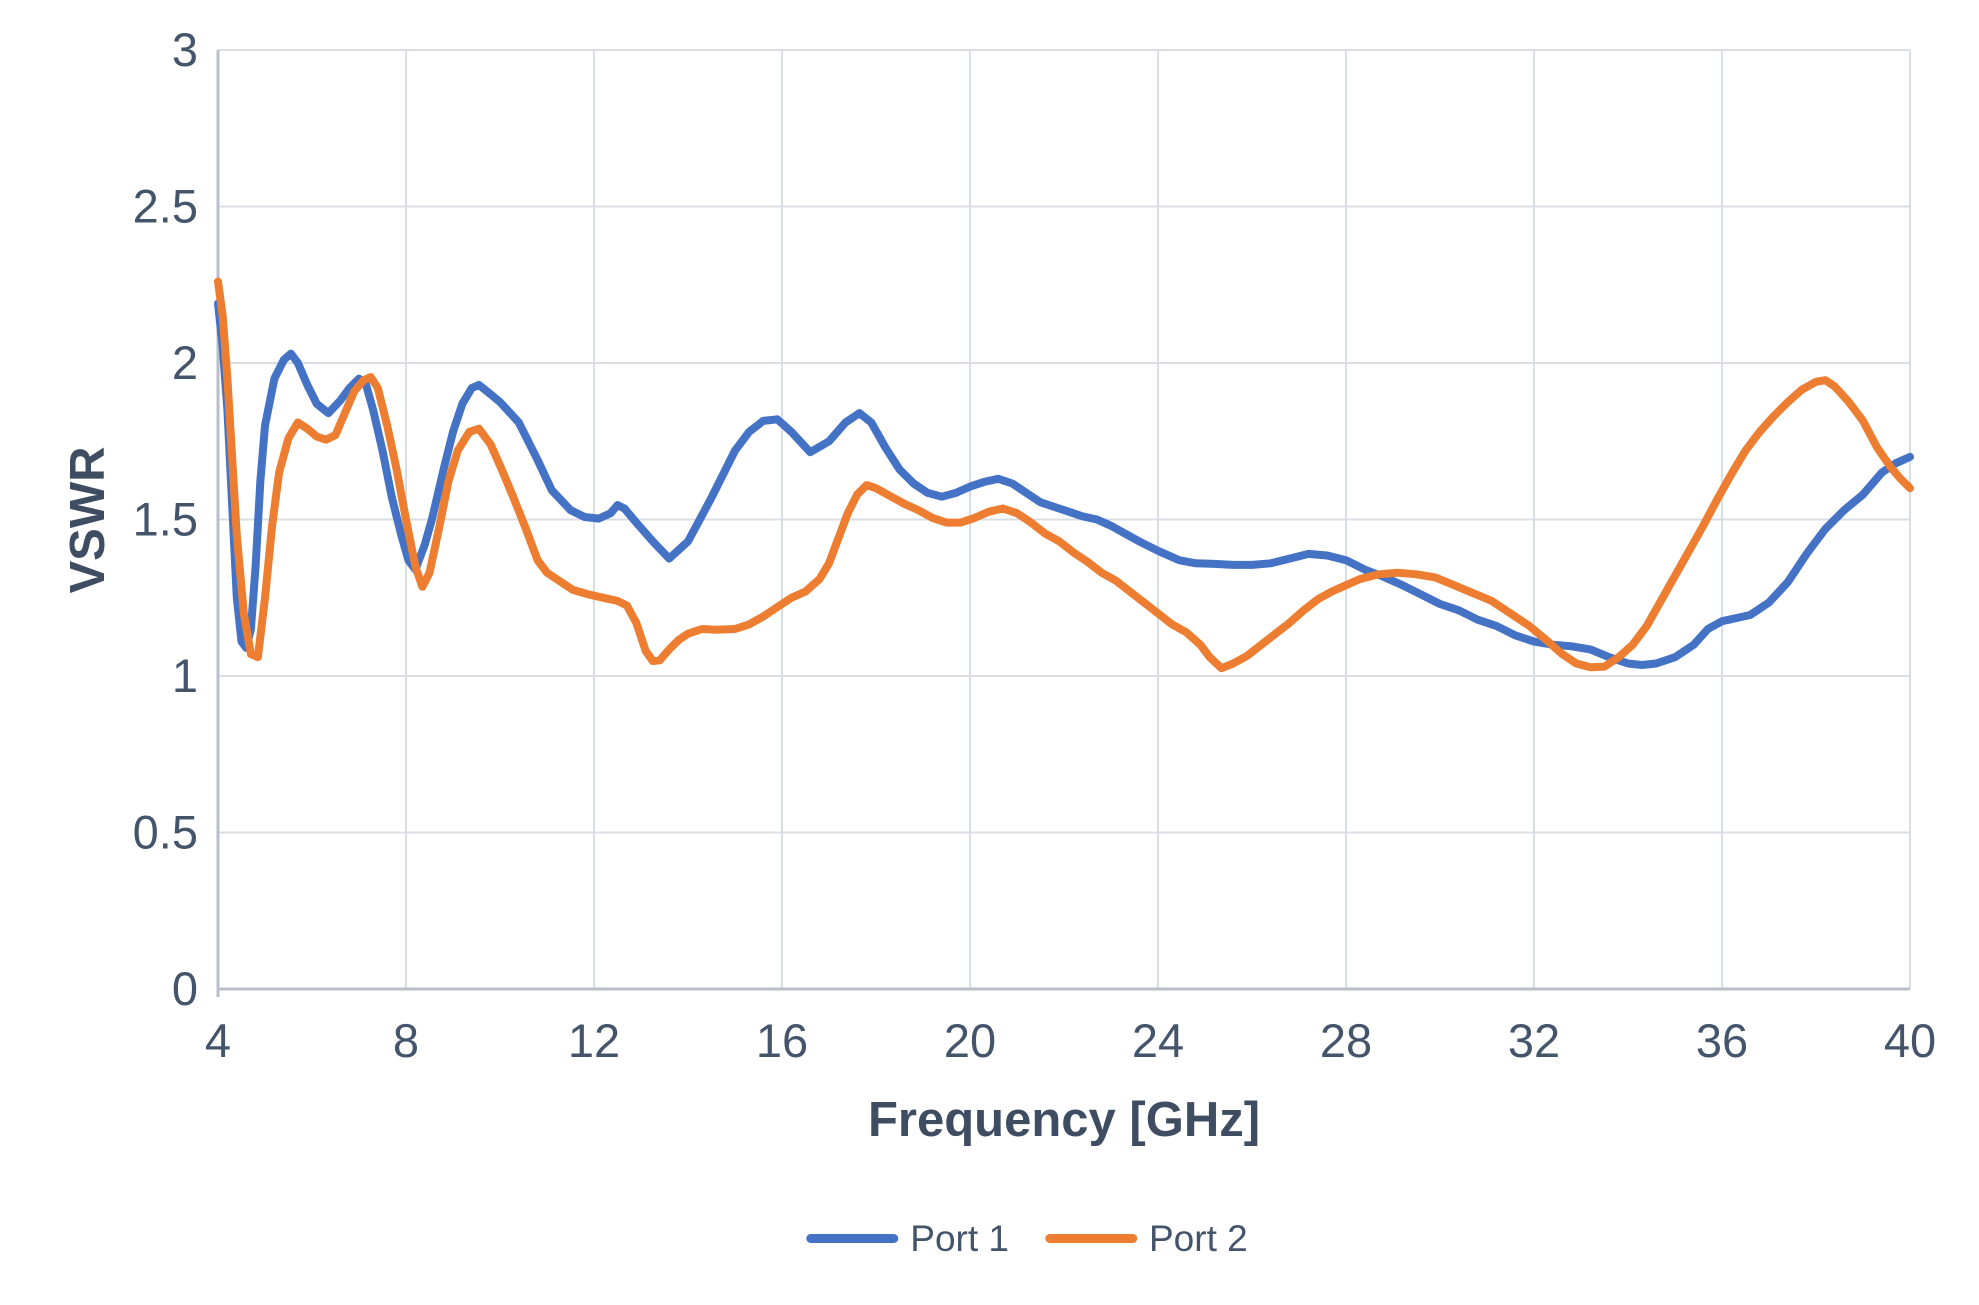 This screenshot has height=1305, width=1979. Describe the element at coordinates (594, 1040) in the screenshot. I see `x-tick-label: 12` at that location.